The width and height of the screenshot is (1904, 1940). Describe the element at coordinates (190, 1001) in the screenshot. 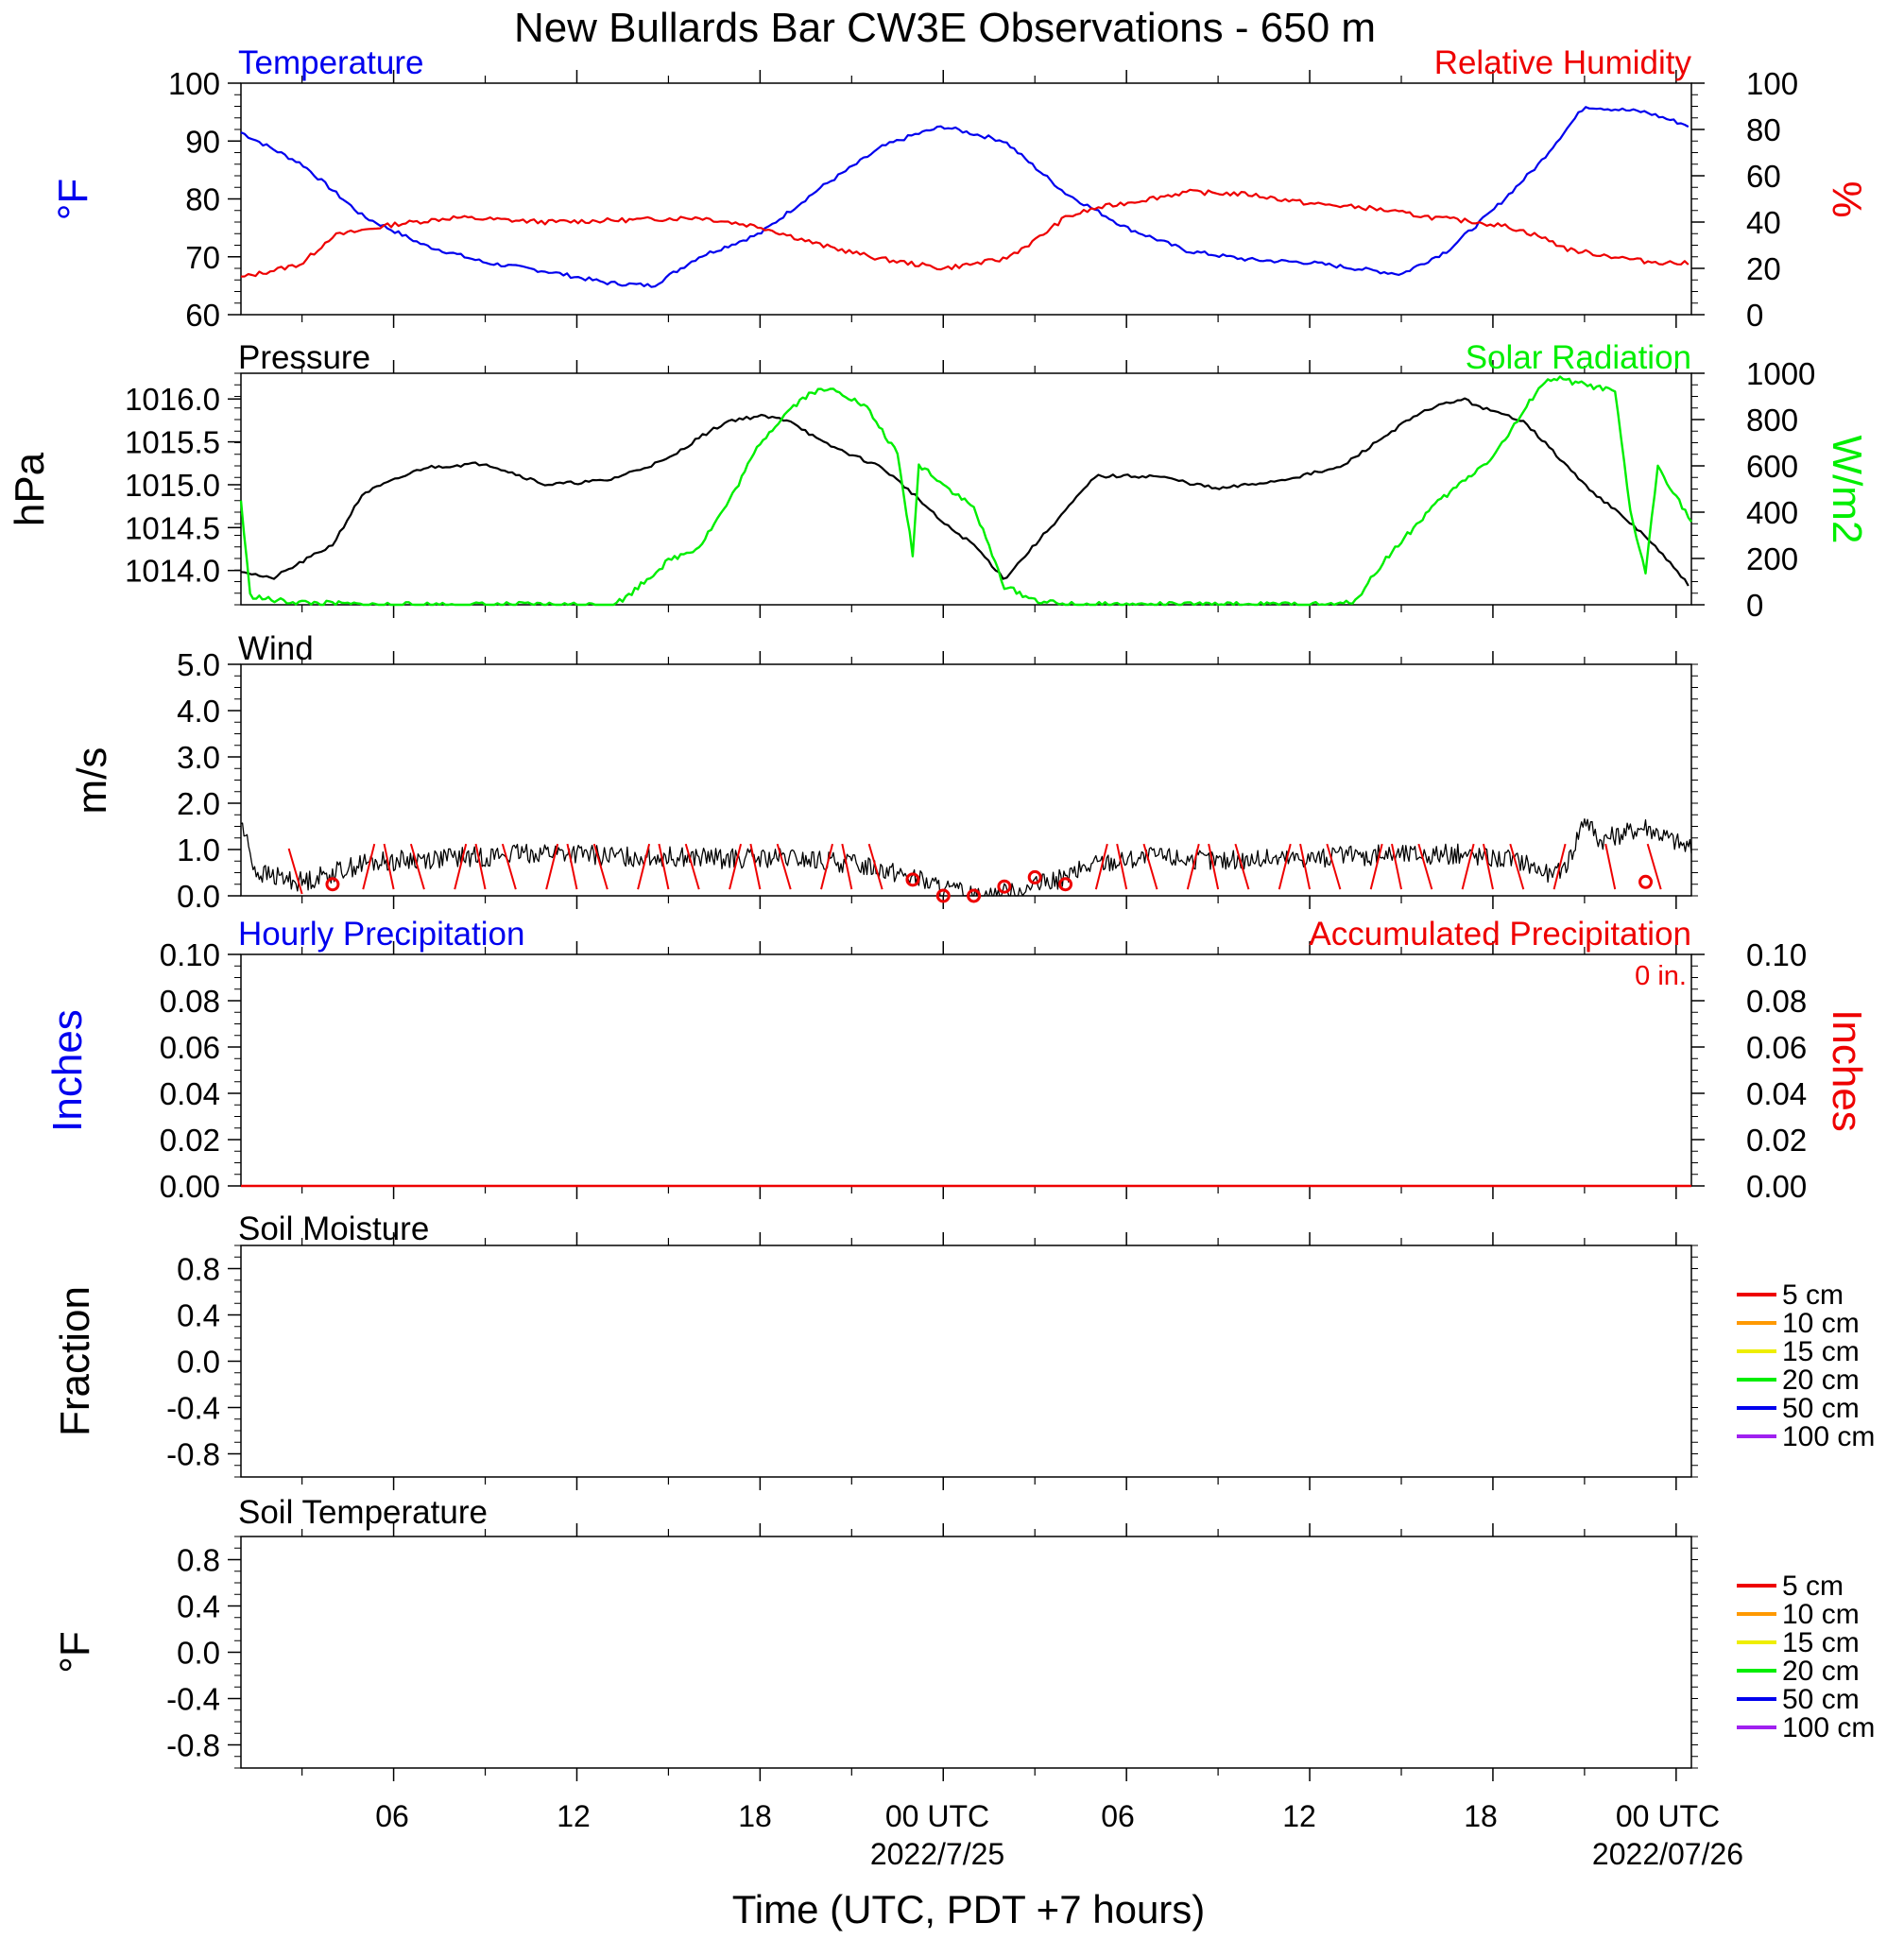

I see `hourly-precip-axis-label: 0.08` at that location.